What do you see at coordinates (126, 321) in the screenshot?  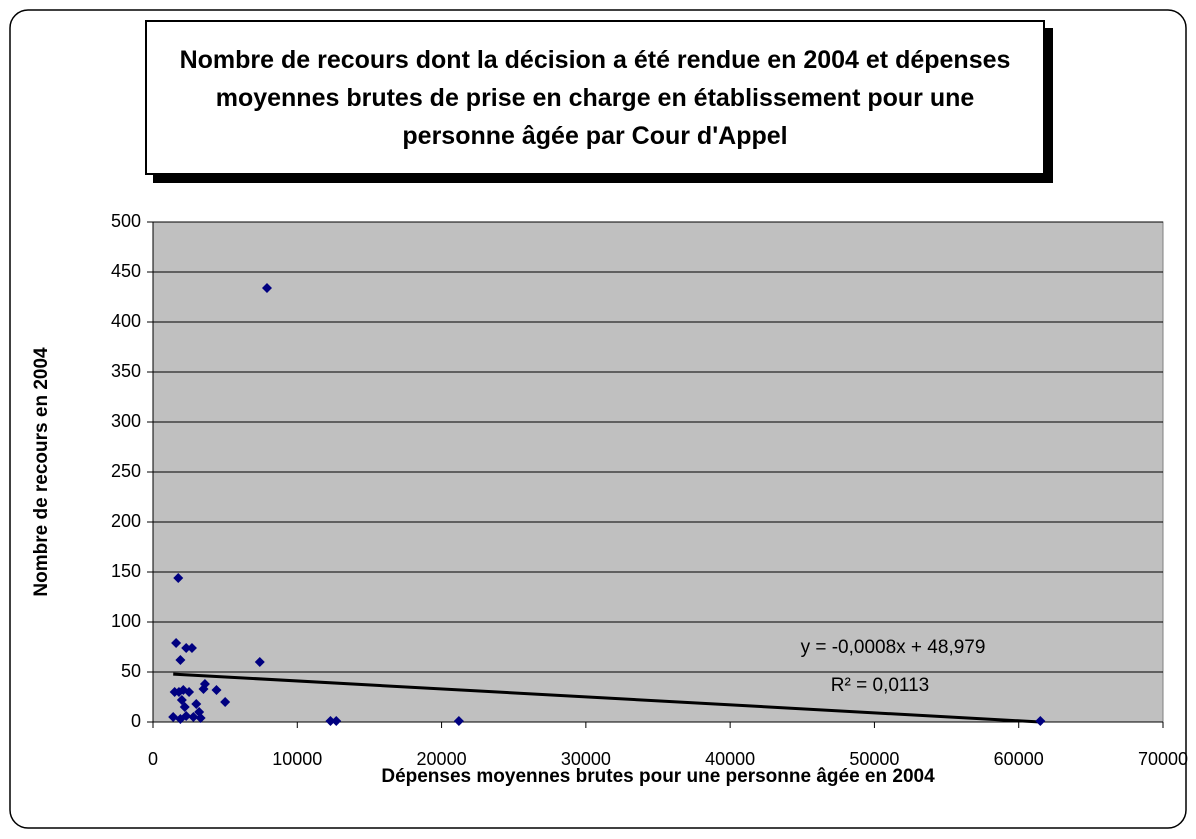 I see `y-tick-label: 400` at bounding box center [126, 321].